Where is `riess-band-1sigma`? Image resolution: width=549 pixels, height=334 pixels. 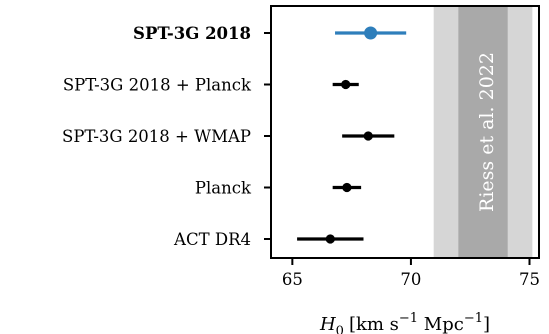 riess-band-1sigma is located at coordinates (483, 132).